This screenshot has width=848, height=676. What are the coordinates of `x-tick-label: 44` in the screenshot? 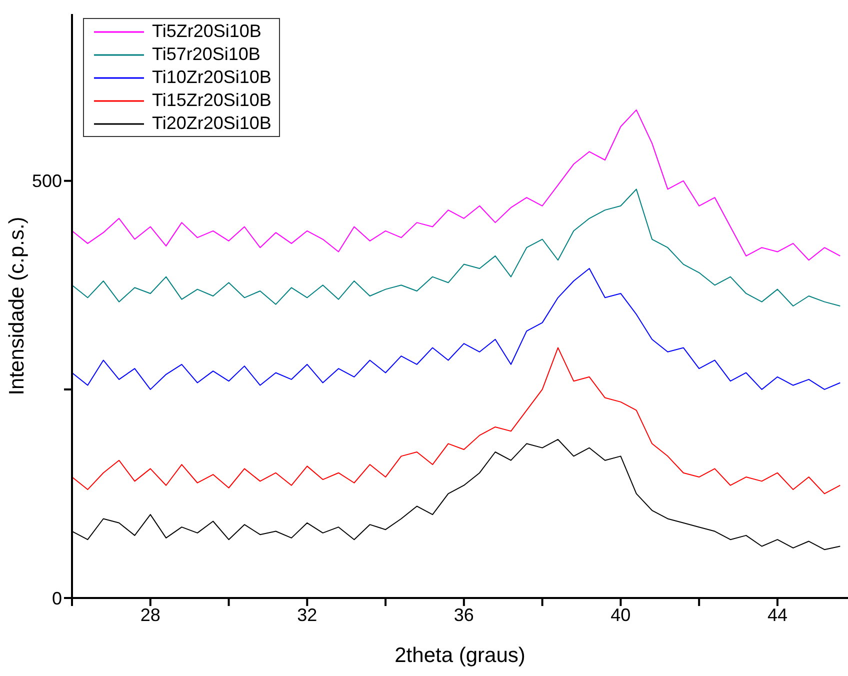 It's located at (777, 614).